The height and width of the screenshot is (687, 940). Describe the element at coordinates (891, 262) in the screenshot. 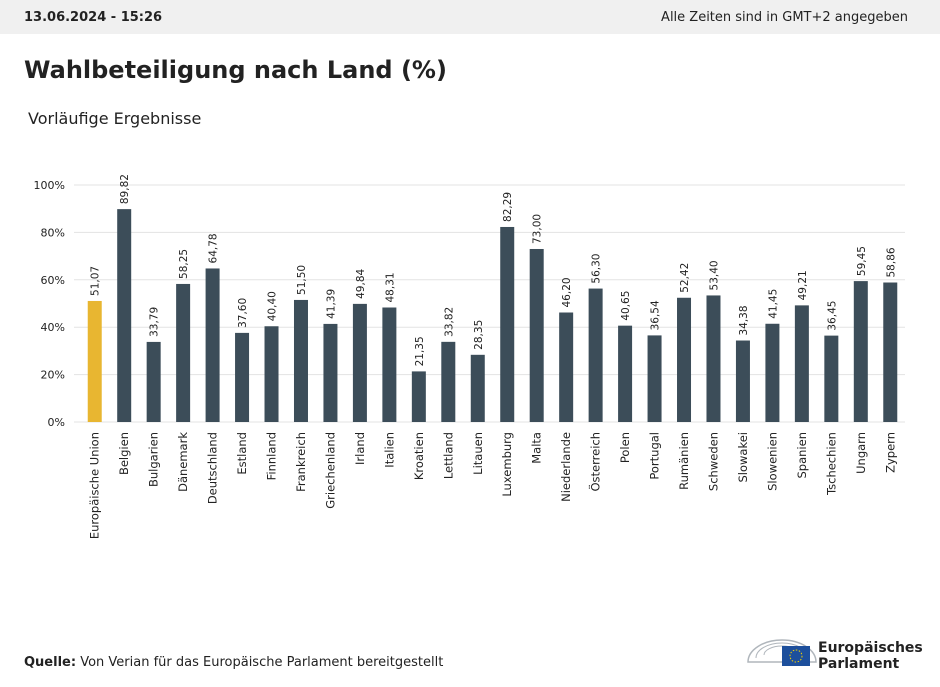

I see `value-label: 58,86` at that location.